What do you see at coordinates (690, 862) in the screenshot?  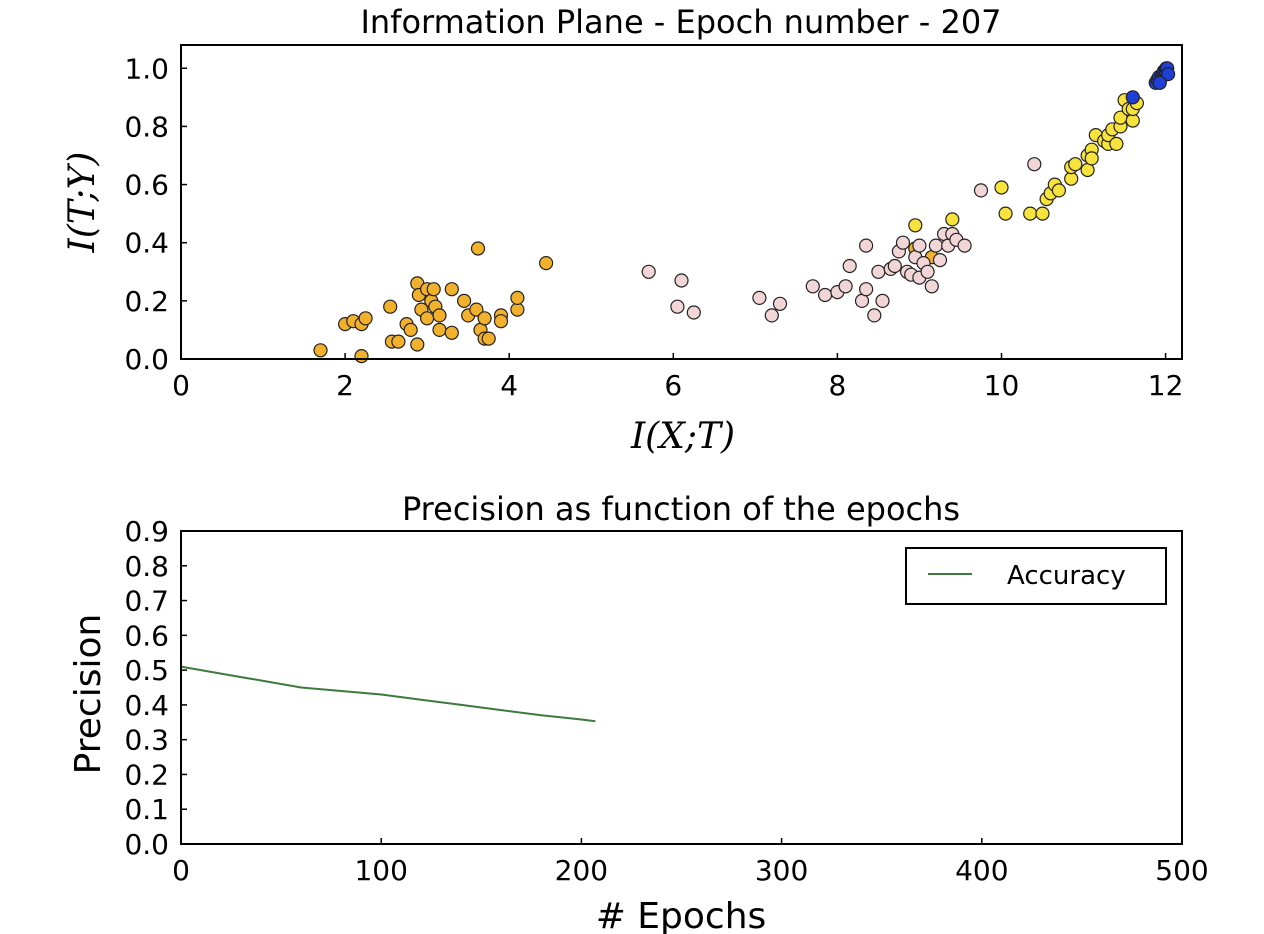 I see `x-tick-labels: 0 100 200 300 400 500` at bounding box center [690, 862].